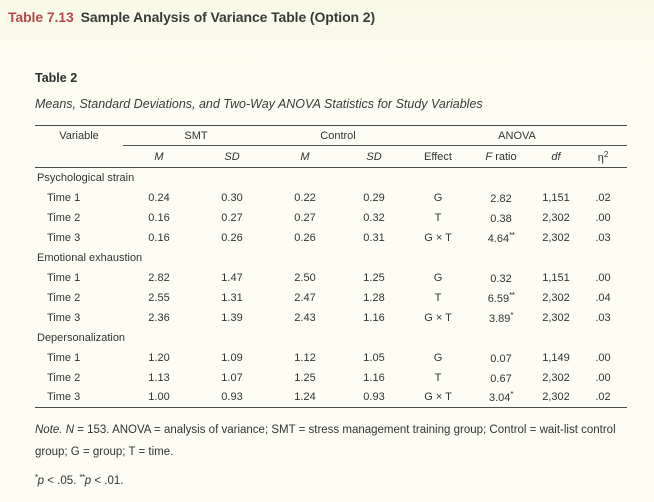  What do you see at coordinates (331, 258) in the screenshot?
I see `section-row-emotional-exhaustion: Emotional exhaustion` at bounding box center [331, 258].